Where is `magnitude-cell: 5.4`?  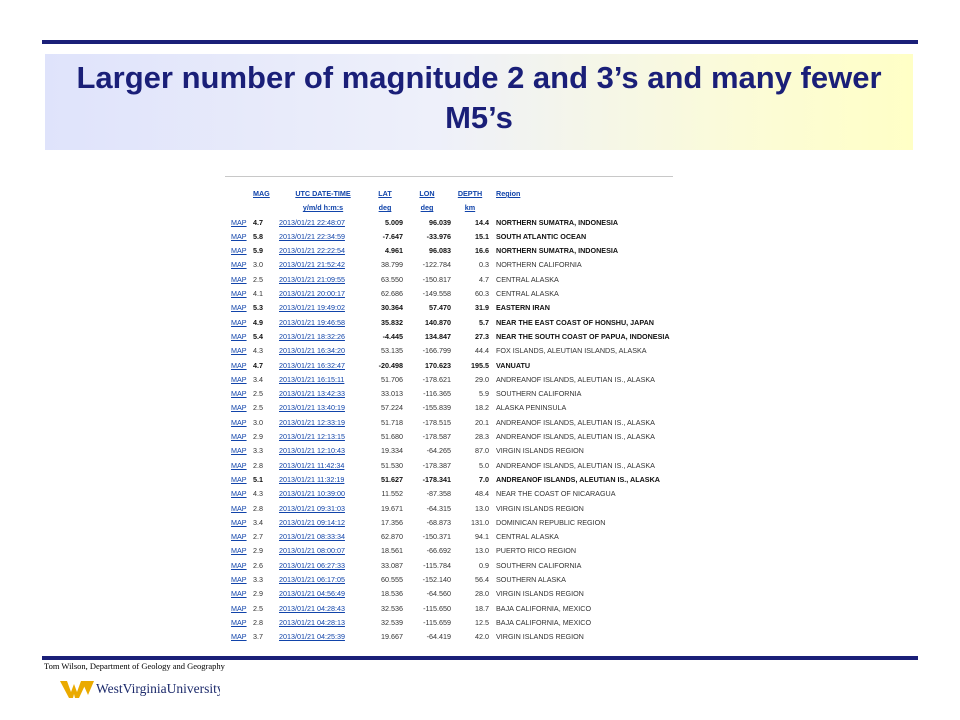 magnitude-cell: 5.4 is located at coordinates (258, 336).